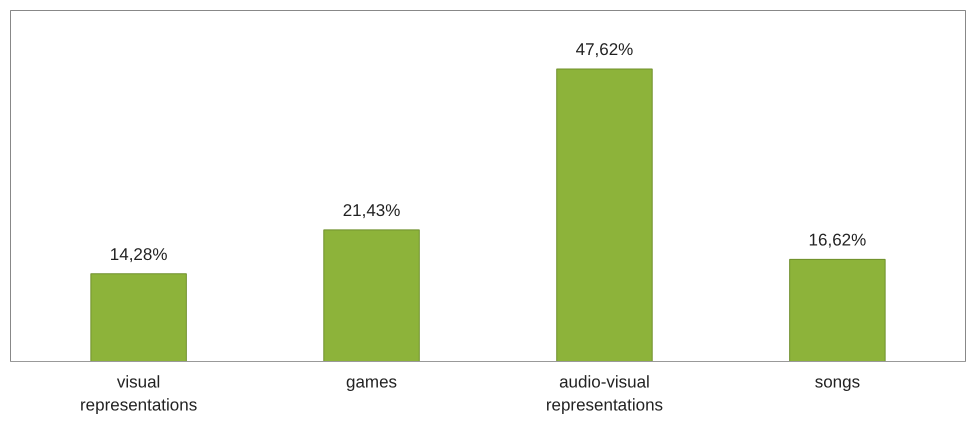 This screenshot has width=977, height=423. I want to click on data-label: 47,62%, so click(605, 49).